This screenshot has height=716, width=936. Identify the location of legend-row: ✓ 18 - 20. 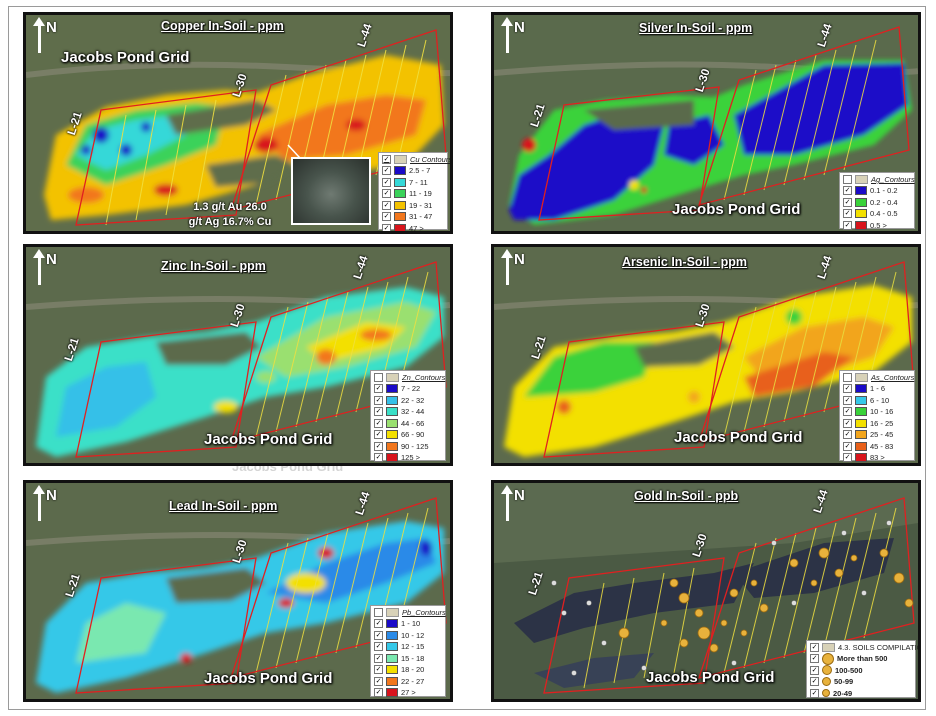
(408, 670).